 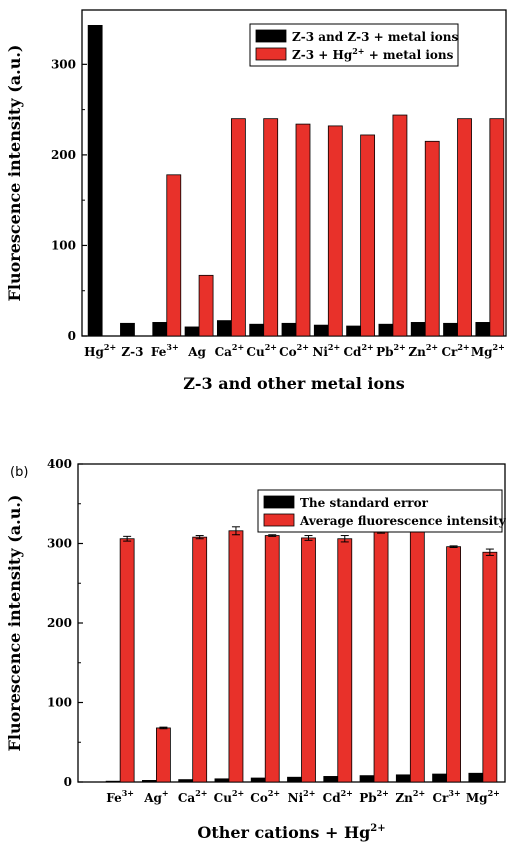 I want to click on black-bar-pb, so click(x=386, y=330).